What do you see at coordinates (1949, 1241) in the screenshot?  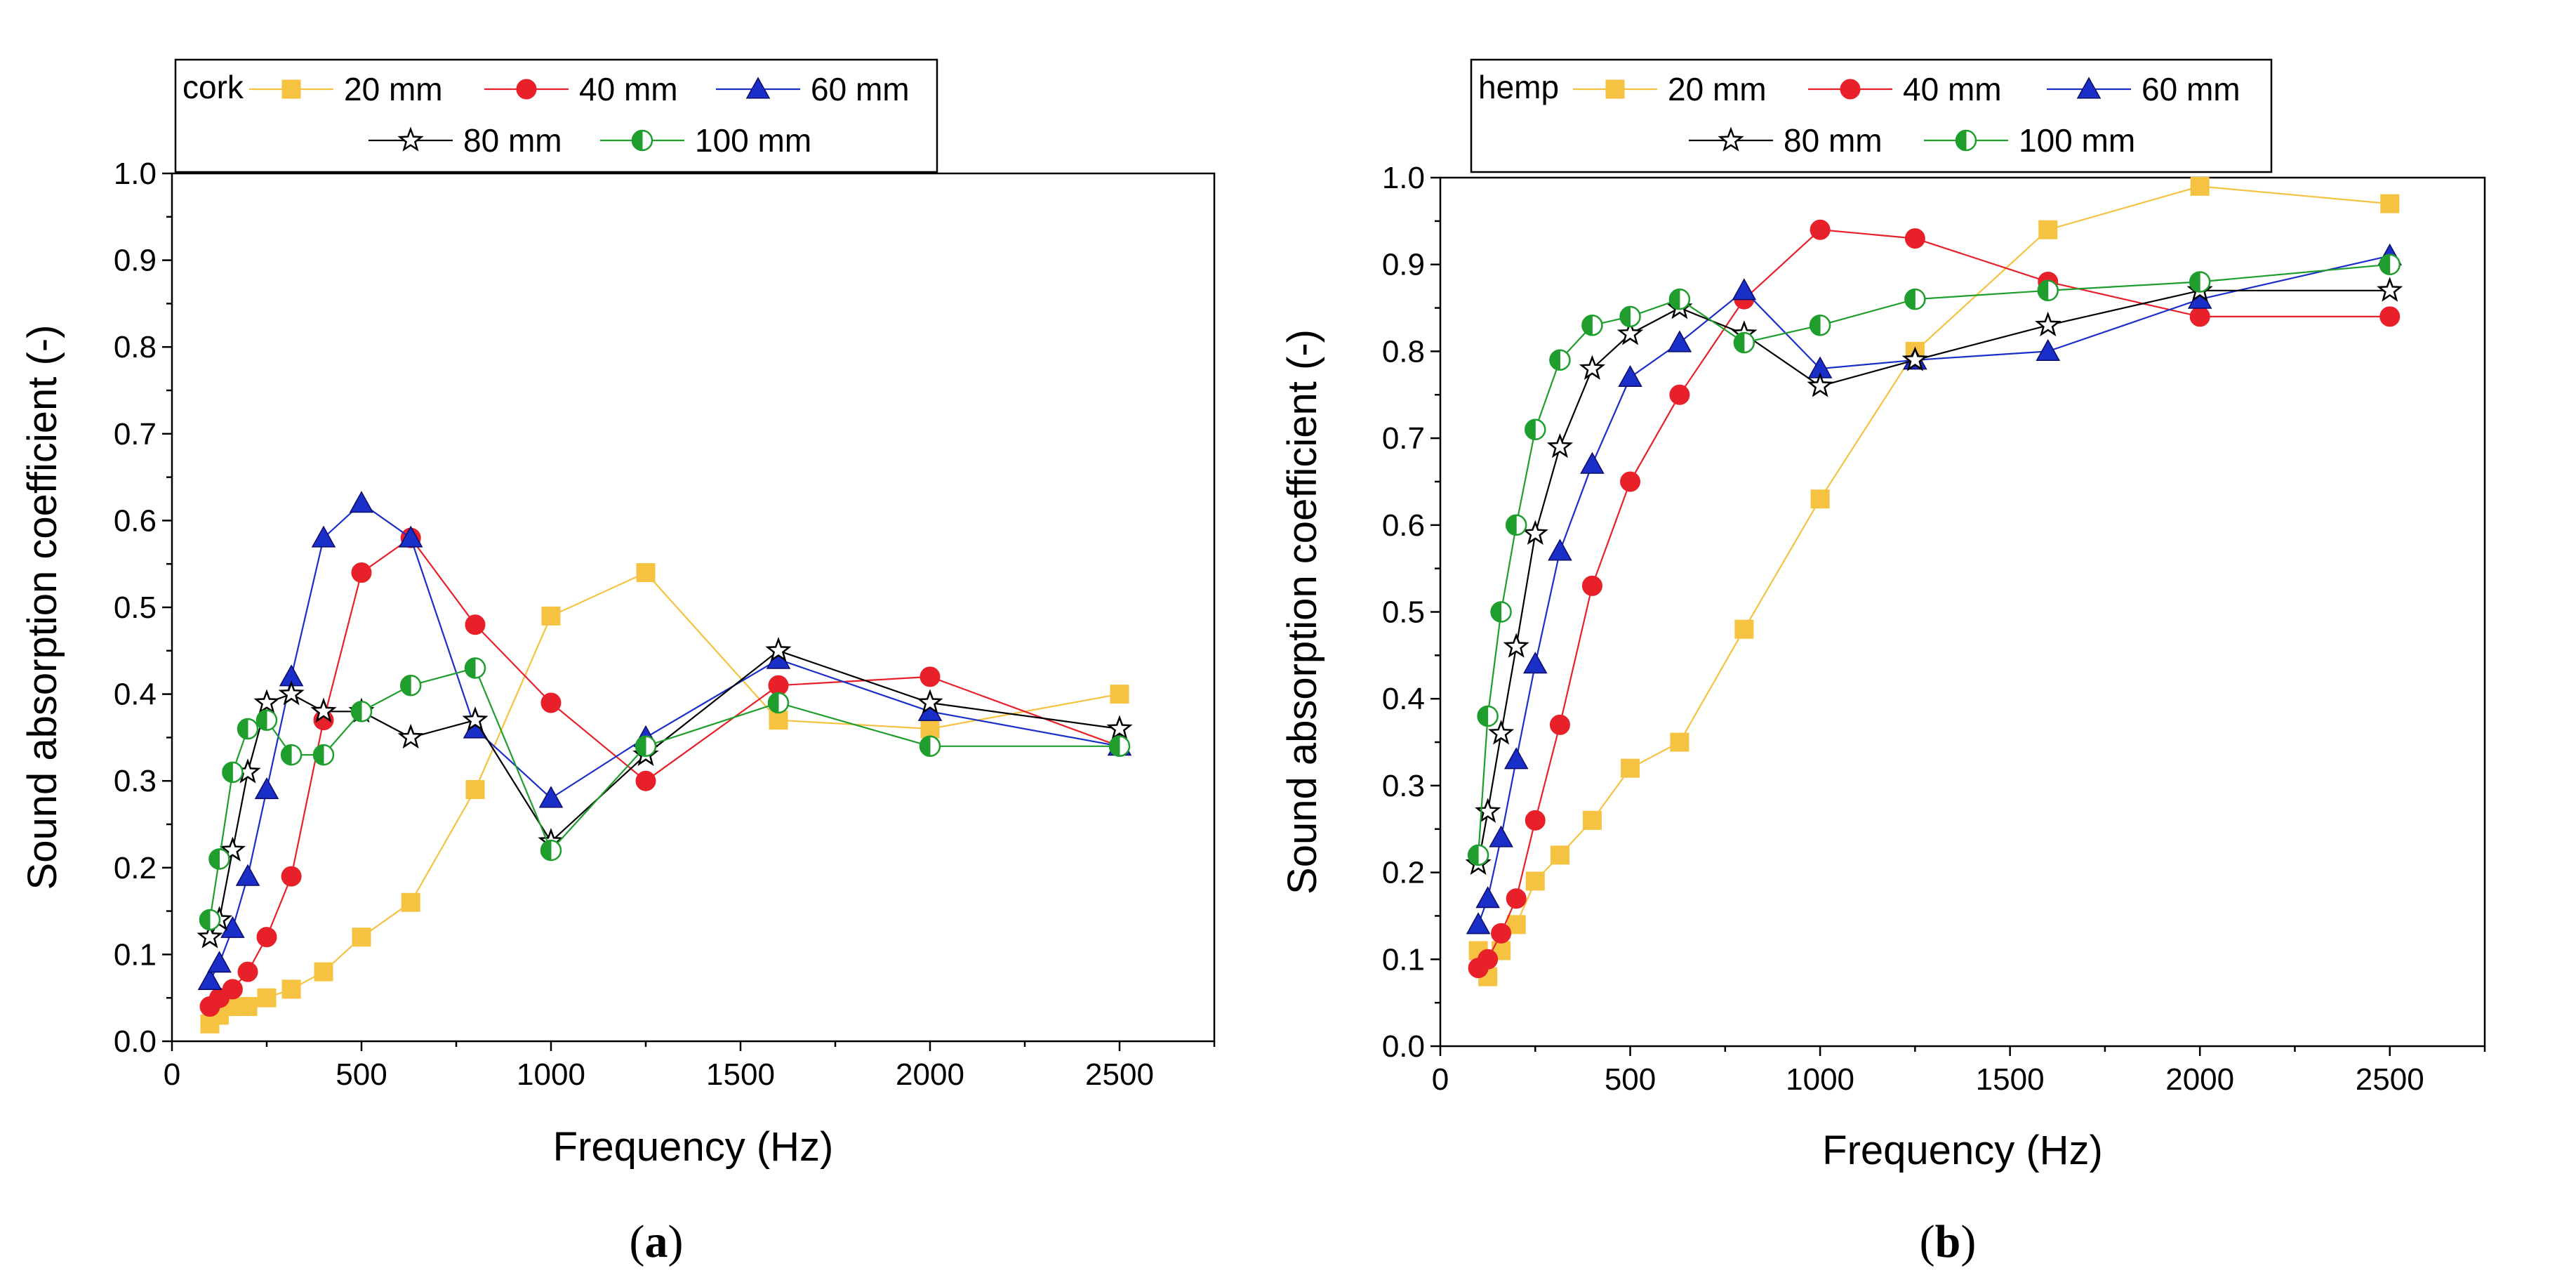 I see `panel-label: (b)` at bounding box center [1949, 1241].